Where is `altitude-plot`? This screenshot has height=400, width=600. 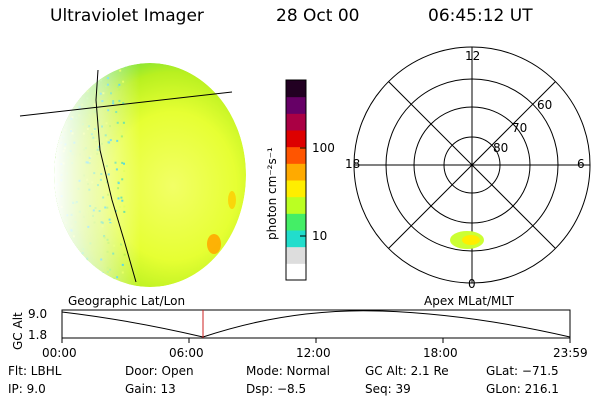
altitude-plot is located at coordinates (316, 326).